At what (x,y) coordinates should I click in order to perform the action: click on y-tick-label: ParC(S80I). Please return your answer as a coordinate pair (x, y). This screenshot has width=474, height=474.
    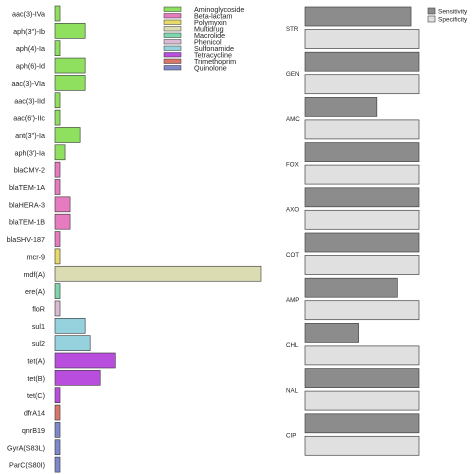
    Looking at the image, I should click on (27, 465).